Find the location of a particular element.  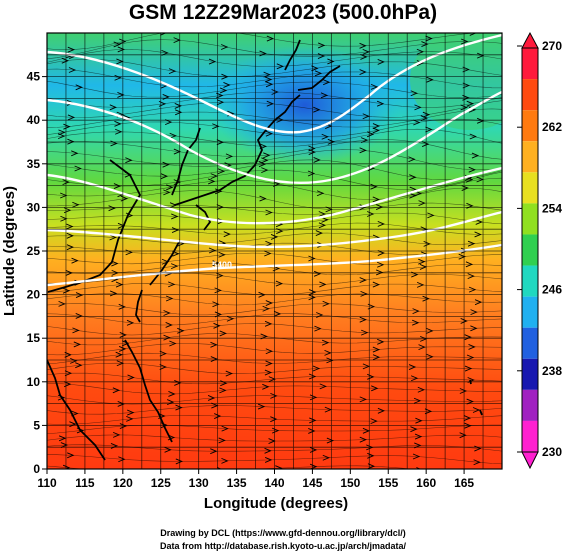

x-tick-label: 120 is located at coordinates (123, 483).